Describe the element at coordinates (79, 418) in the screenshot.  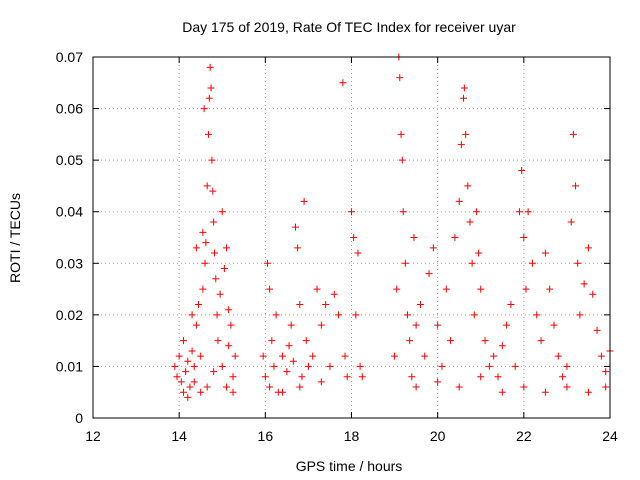
I see `y-tick-label: 0` at that location.